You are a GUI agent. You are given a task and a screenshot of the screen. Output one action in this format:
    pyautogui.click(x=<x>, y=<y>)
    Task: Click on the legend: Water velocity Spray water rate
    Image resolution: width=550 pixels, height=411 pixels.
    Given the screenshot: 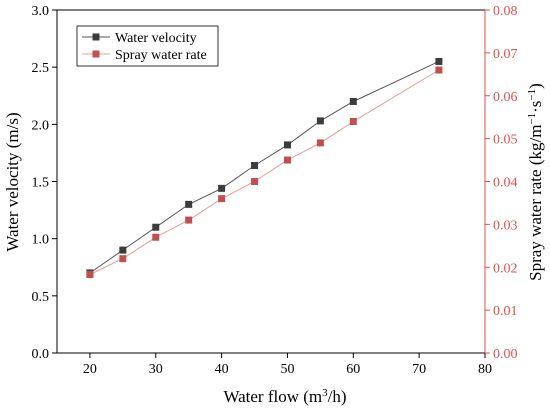 What is the action you would take?
    pyautogui.click(x=147, y=46)
    